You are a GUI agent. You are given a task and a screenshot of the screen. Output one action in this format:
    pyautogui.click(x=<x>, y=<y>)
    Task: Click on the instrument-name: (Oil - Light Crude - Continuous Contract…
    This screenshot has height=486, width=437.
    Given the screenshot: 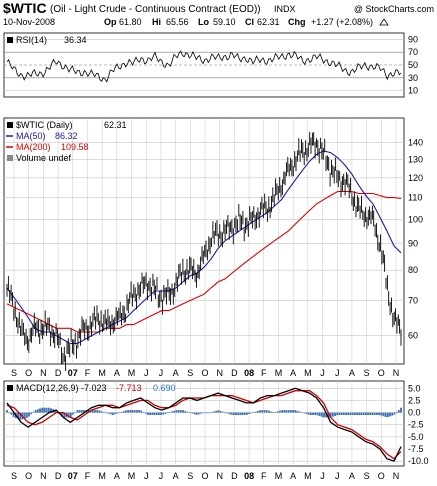 What is the action you would take?
    pyautogui.click(x=155, y=9)
    